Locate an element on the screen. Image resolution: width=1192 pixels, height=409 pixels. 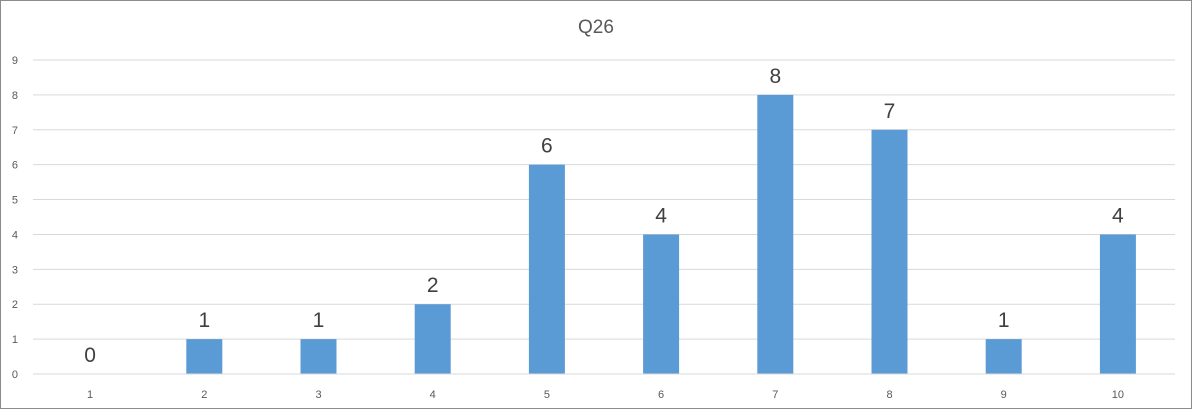
chart-title: Q26 is located at coordinates (596, 27).